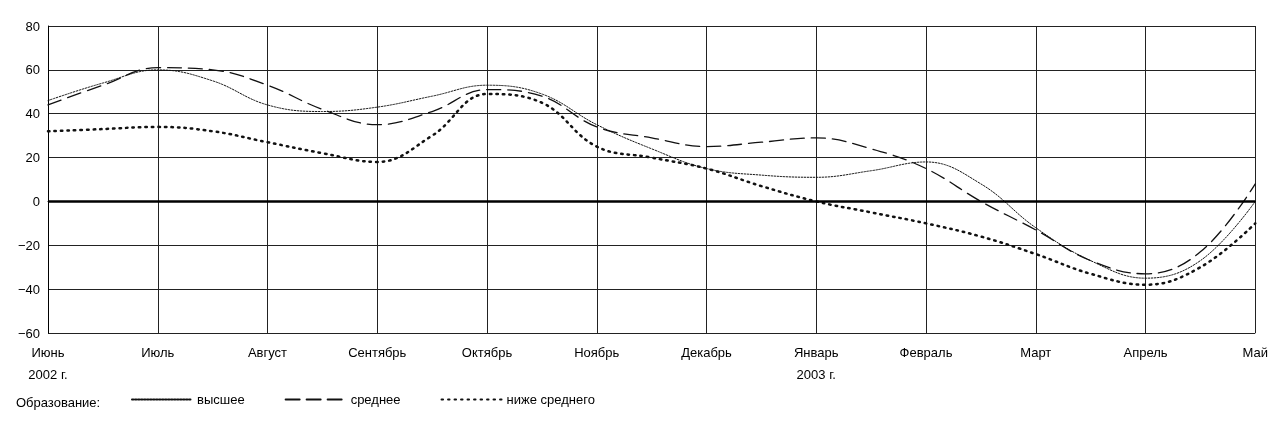 The height and width of the screenshot is (421, 1279). What do you see at coordinates (816, 363) in the screenshot?
I see `x-tick-label: Январь 2003 г.` at bounding box center [816, 363].